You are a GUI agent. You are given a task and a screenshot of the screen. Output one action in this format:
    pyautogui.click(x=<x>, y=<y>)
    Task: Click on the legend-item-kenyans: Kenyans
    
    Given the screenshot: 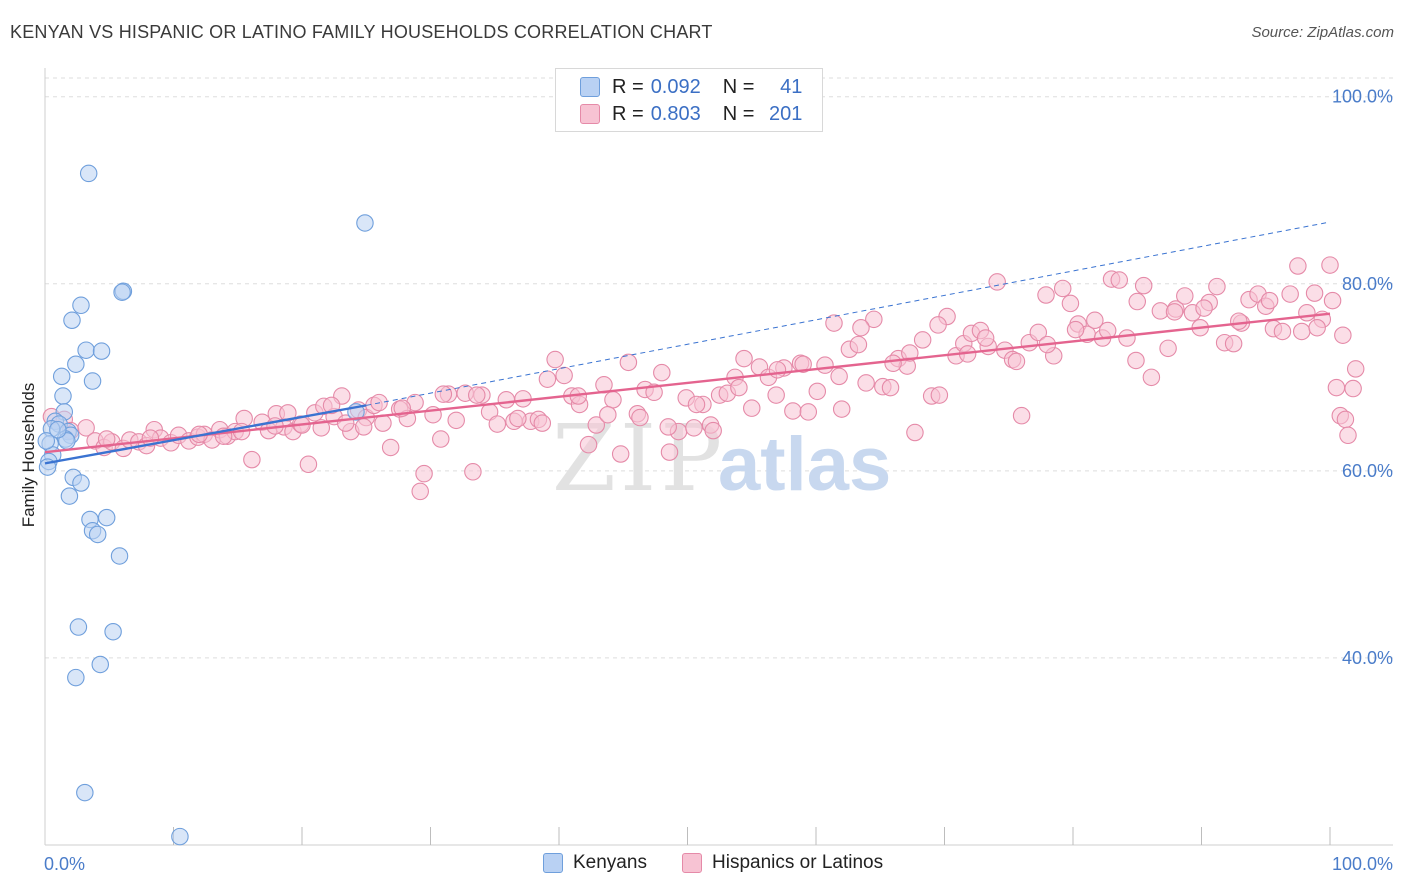 What is the action you would take?
    pyautogui.click(x=595, y=863)
    